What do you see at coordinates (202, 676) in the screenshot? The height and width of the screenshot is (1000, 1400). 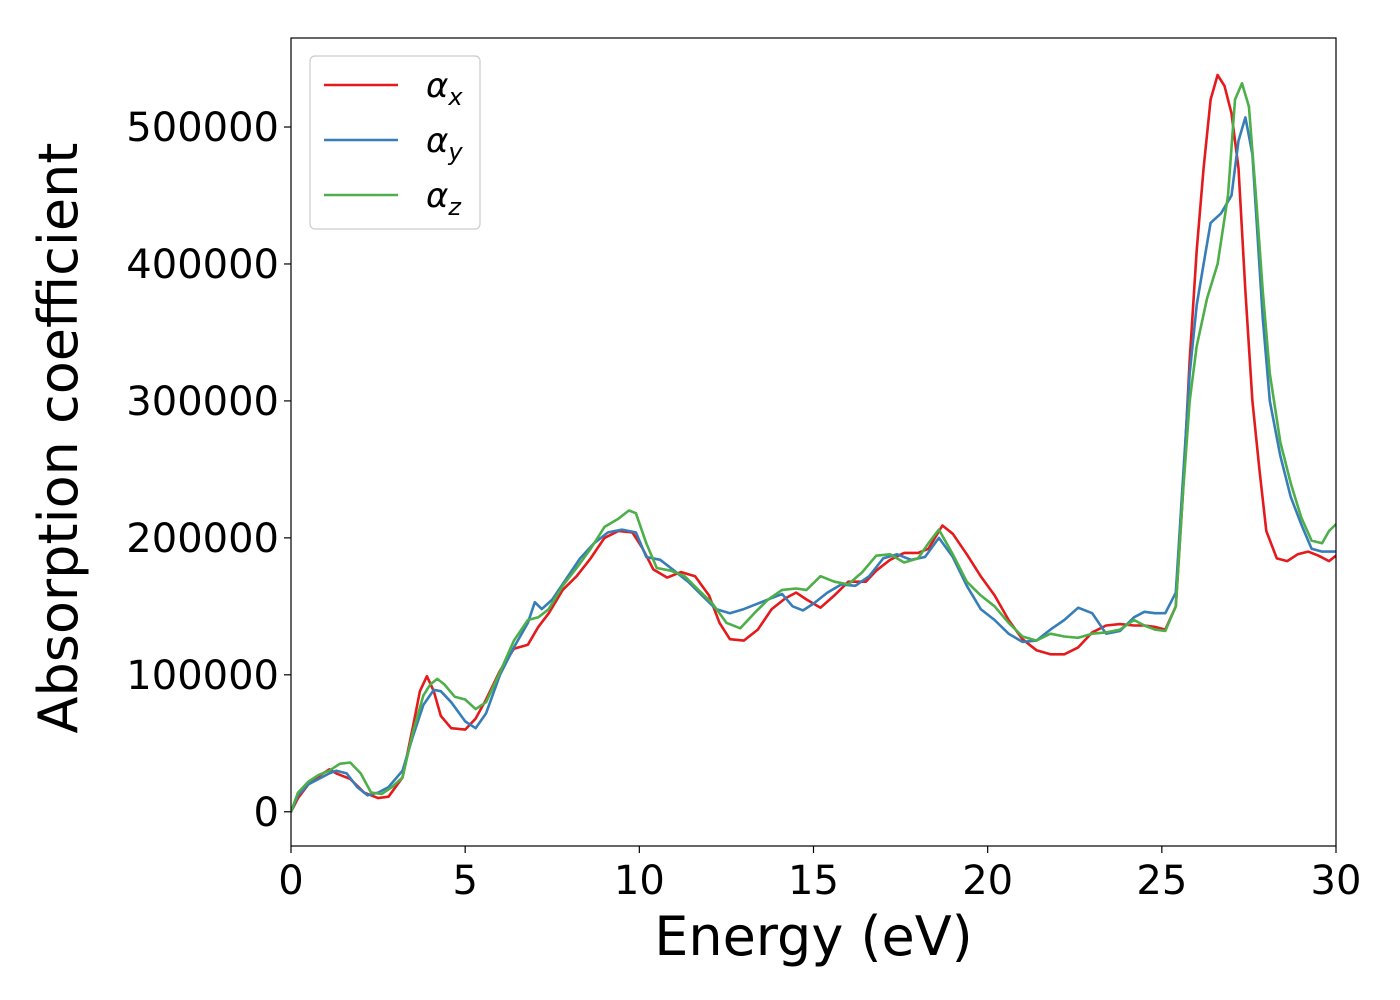 I see `y-tick-label: 100000` at bounding box center [202, 676].